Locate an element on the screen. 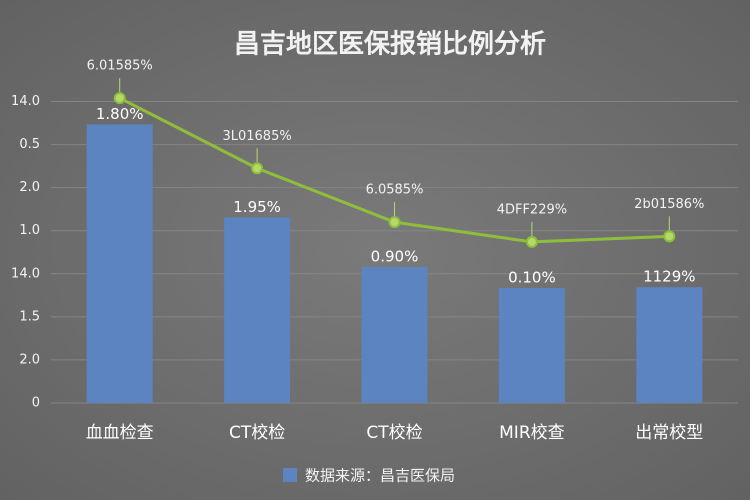  trend-annotation: 2b01586% is located at coordinates (669, 204).